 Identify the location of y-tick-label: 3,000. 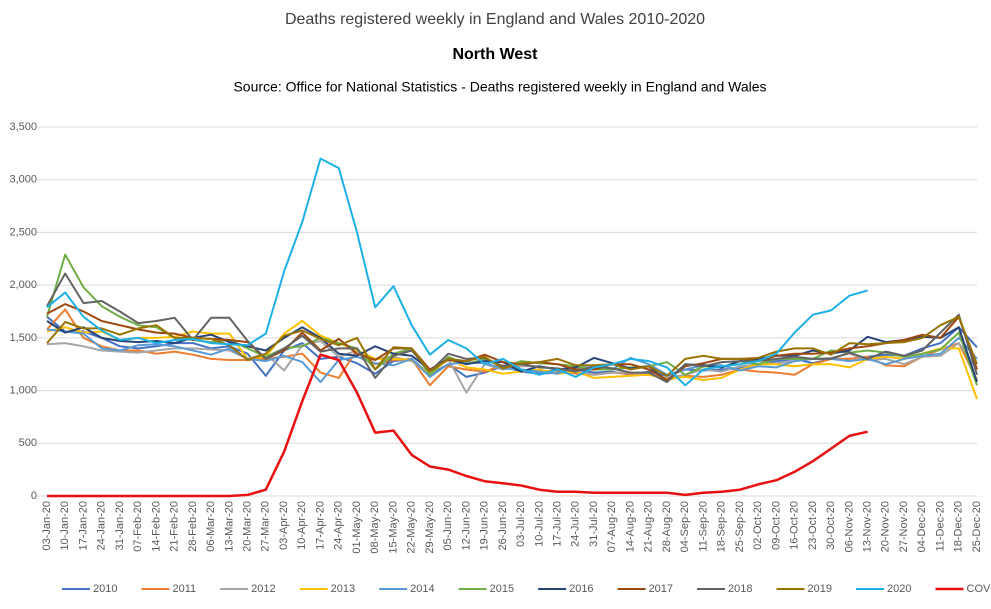
(23, 180).